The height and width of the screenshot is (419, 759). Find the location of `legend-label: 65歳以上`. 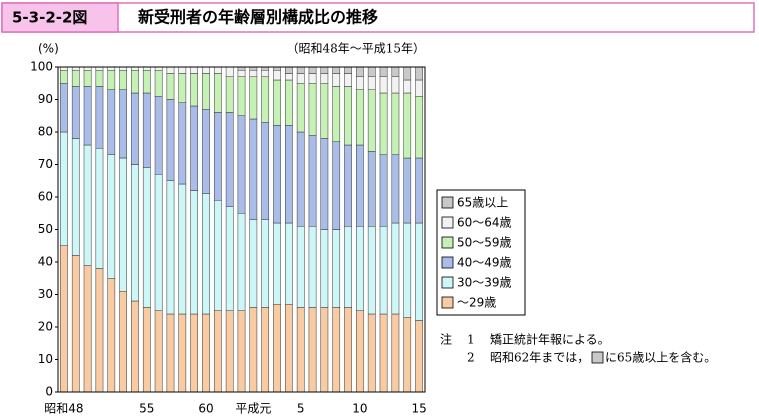

legend-label: 65歳以上 is located at coordinates (482, 203).